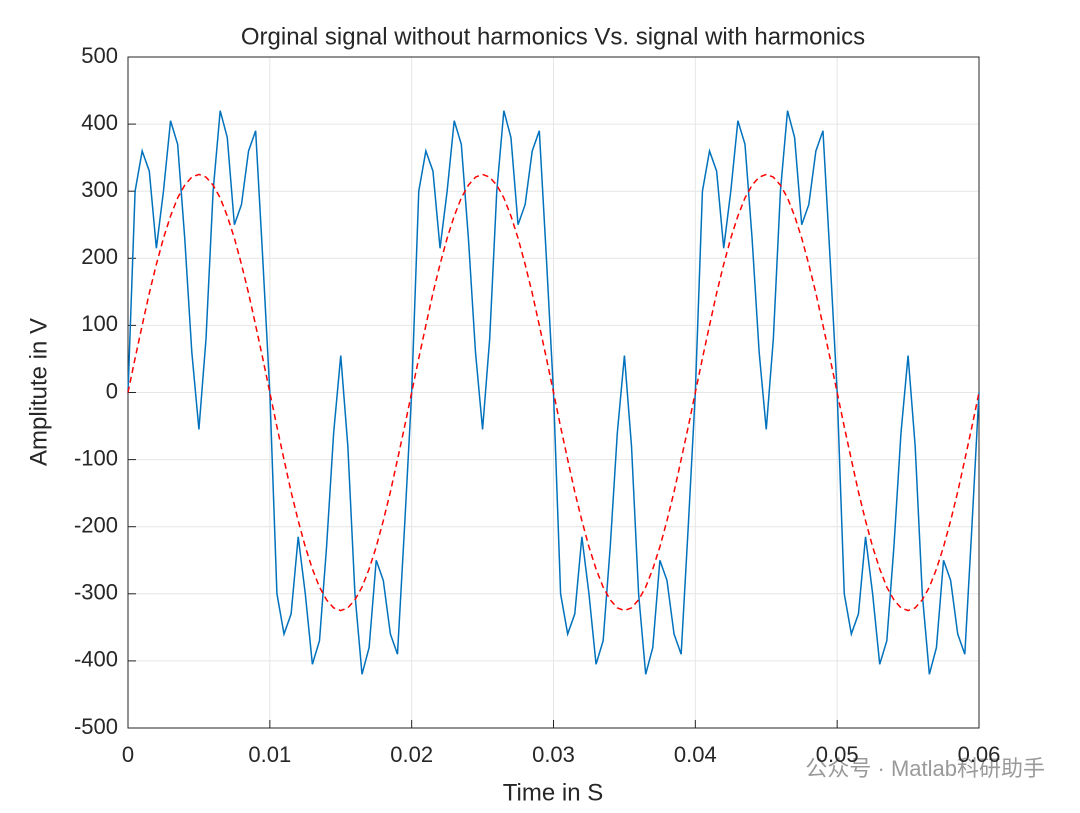 This screenshot has width=1080, height=813. I want to click on x-tick-label: 0.06, so click(979, 754).